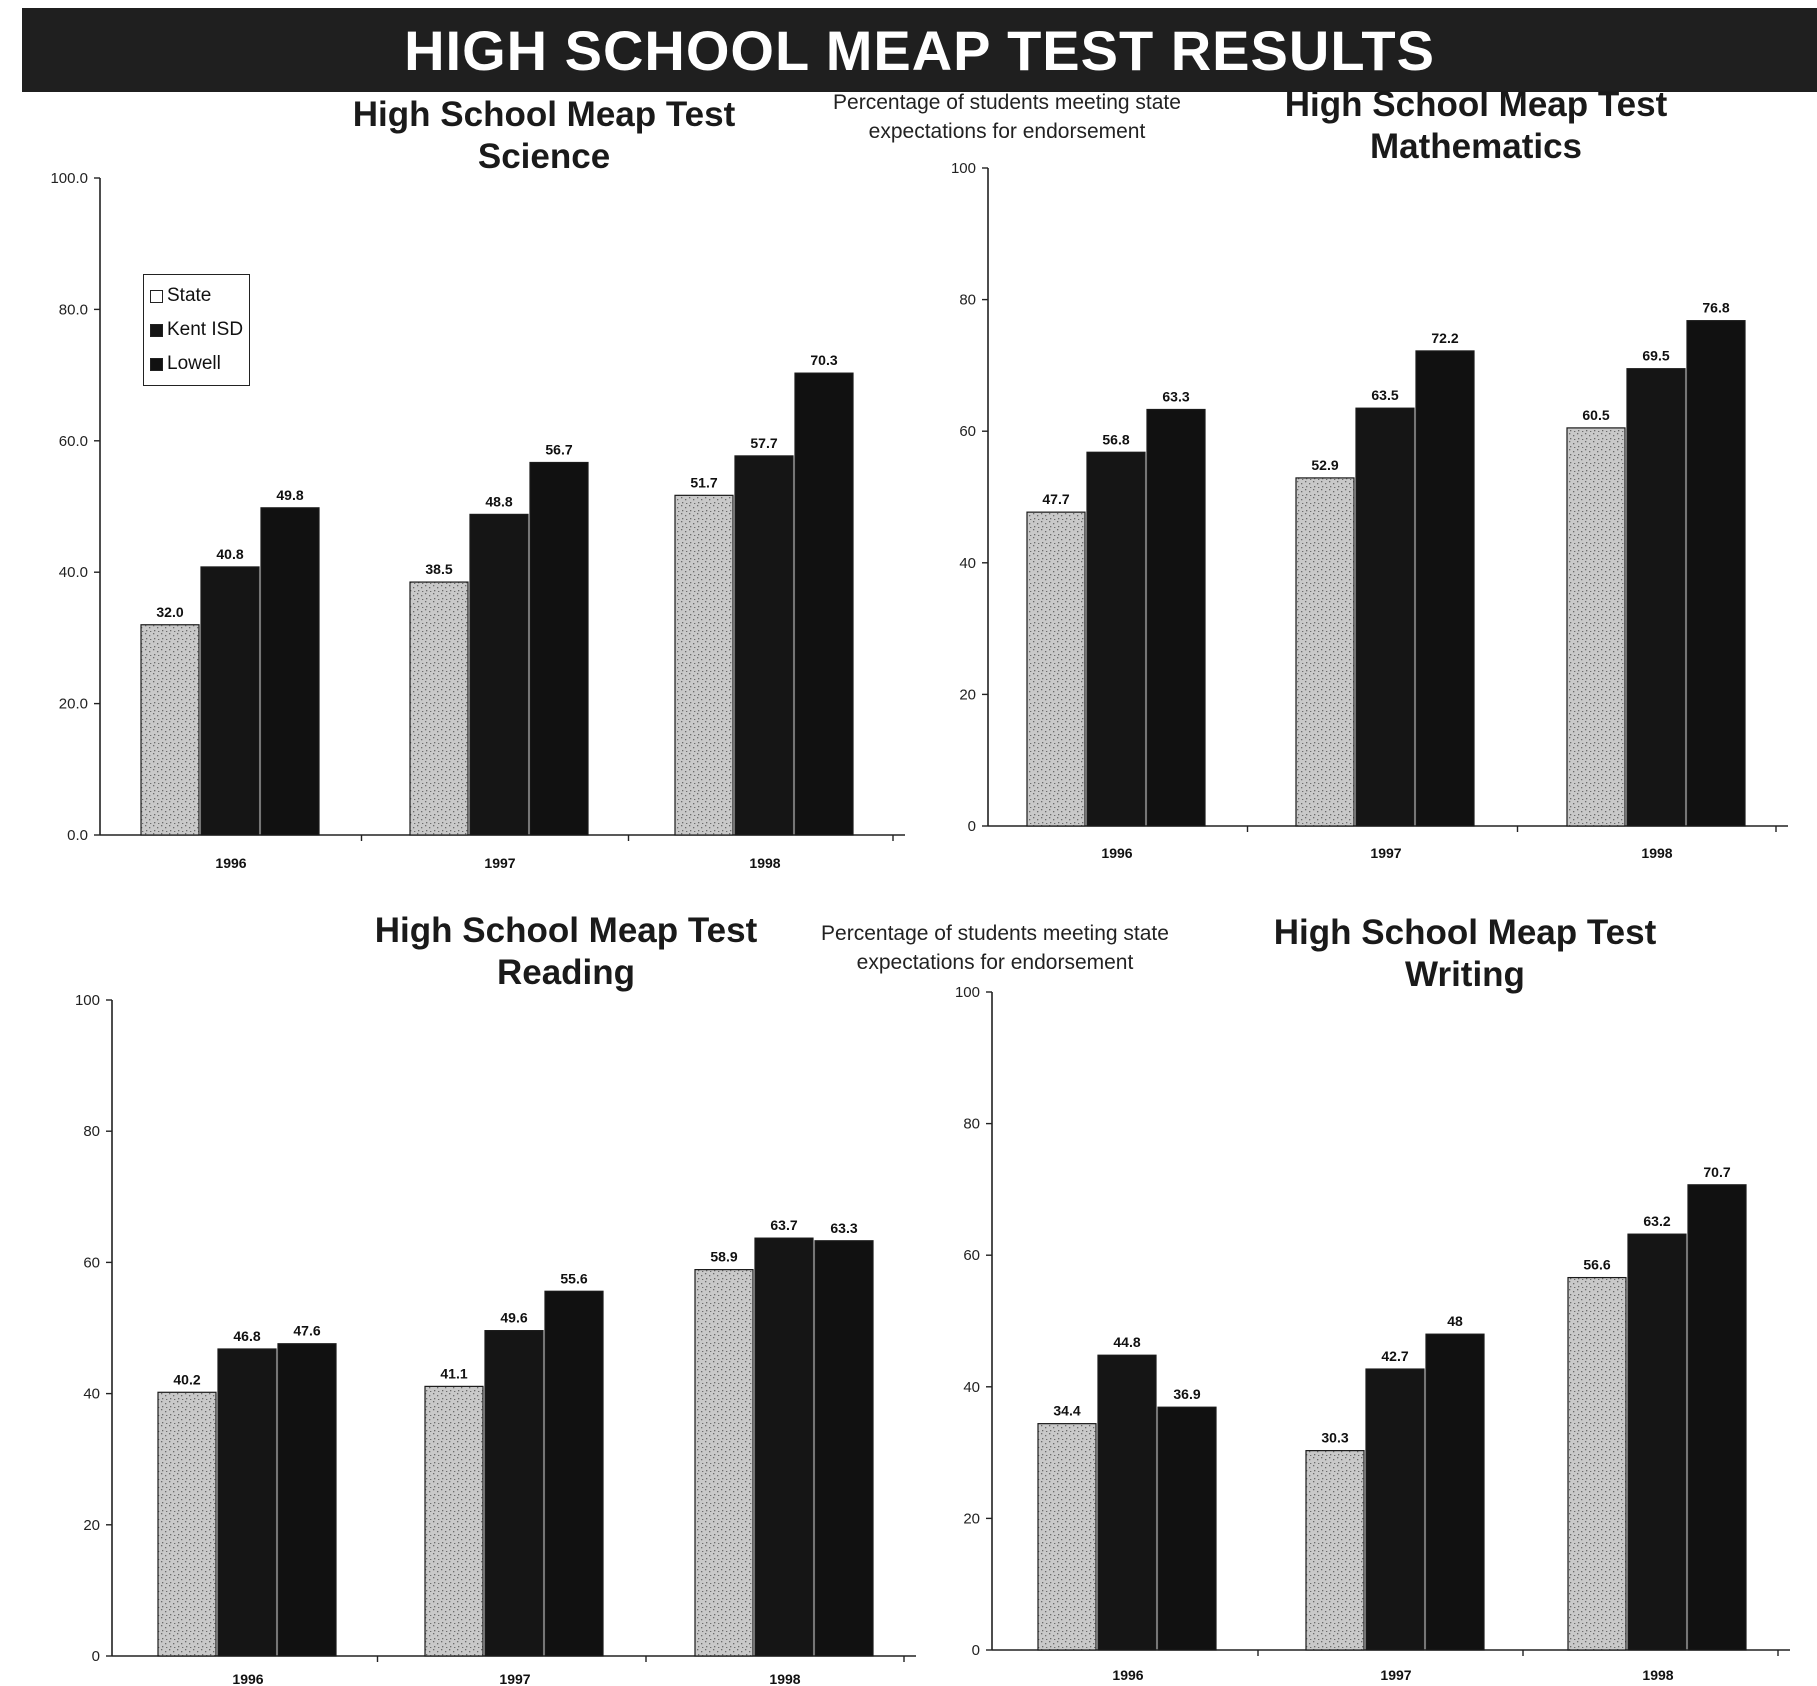 The image size is (1817, 1686). Describe the element at coordinates (156, 296) in the screenshot. I see `legend-swatch-state` at that location.